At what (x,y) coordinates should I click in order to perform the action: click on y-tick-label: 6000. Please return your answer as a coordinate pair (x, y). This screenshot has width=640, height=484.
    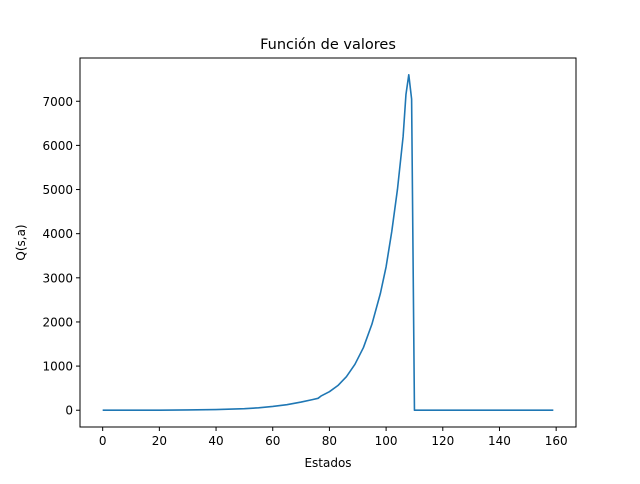
    Looking at the image, I should click on (57, 146).